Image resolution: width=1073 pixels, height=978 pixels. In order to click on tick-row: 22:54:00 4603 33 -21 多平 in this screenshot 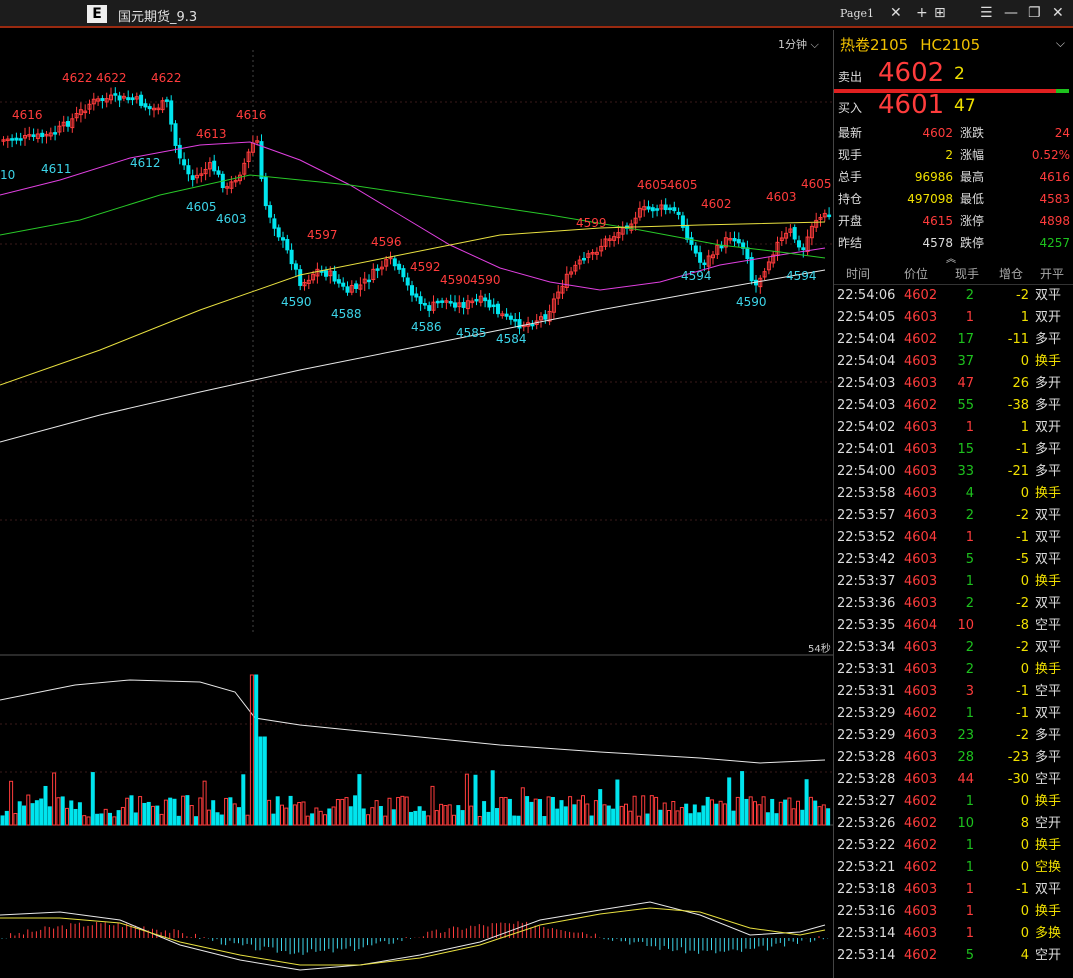, I will do `click(953, 472)`.